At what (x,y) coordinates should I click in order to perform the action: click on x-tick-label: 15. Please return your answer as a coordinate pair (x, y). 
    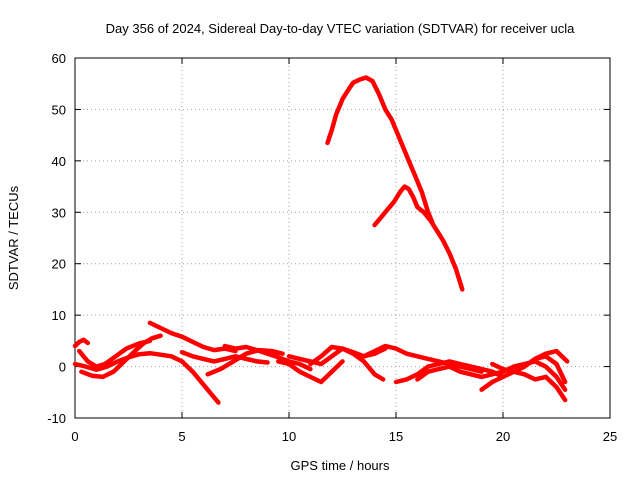
    Looking at the image, I should click on (396, 436).